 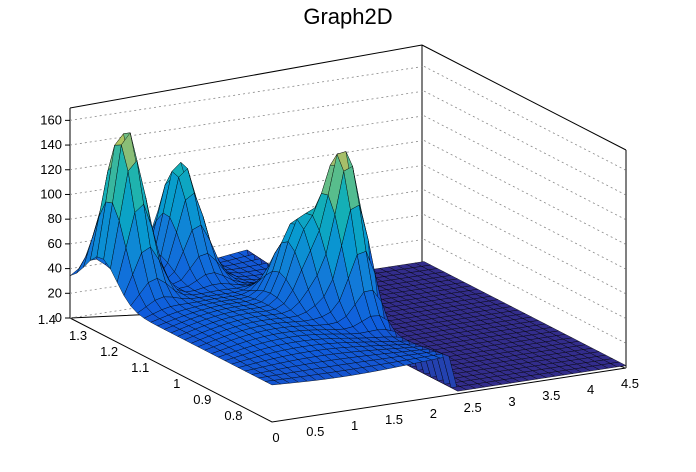 What do you see at coordinates (354, 425) in the screenshot?
I see `x-tick-label: 1` at bounding box center [354, 425].